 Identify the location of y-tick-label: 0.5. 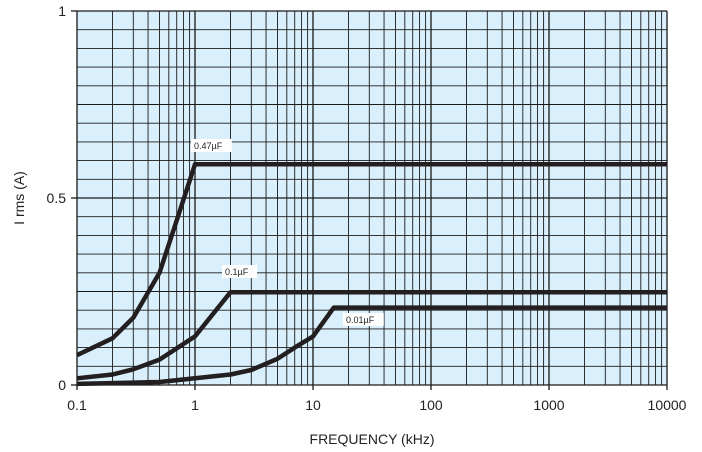
(57, 198).